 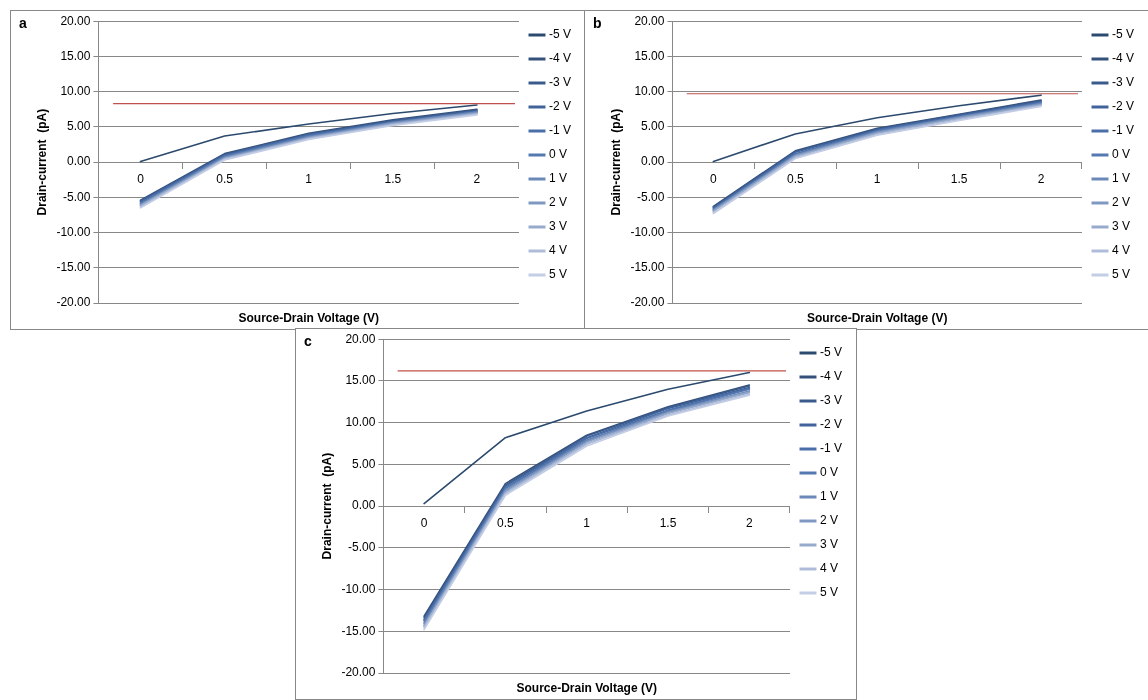 What do you see at coordinates (597, 22) in the screenshot?
I see `chart-title: b` at bounding box center [597, 22].